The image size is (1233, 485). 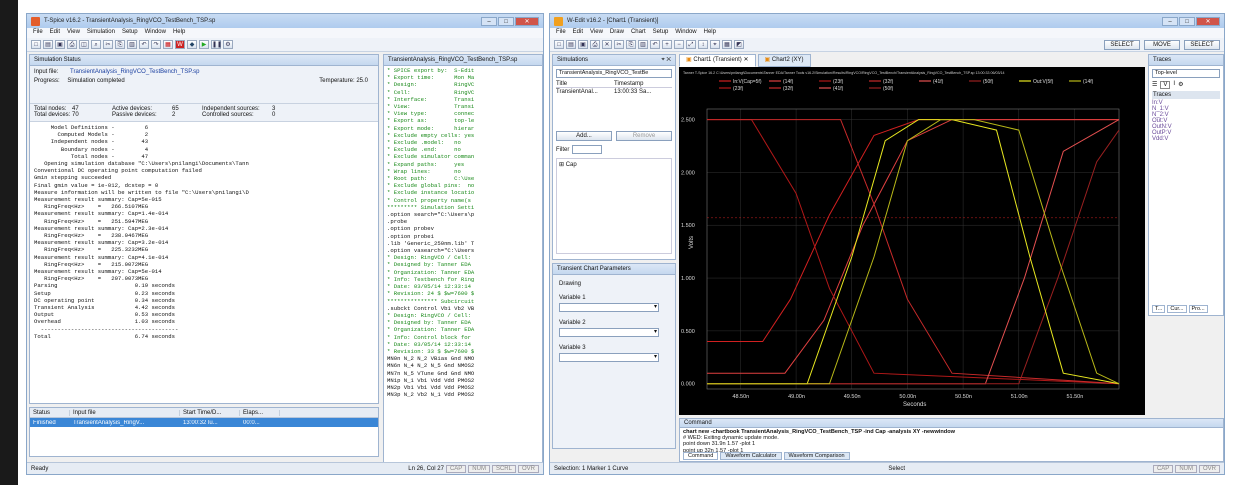 What do you see at coordinates (50, 412) in the screenshot?
I see `table-header: Status` at bounding box center [50, 412].